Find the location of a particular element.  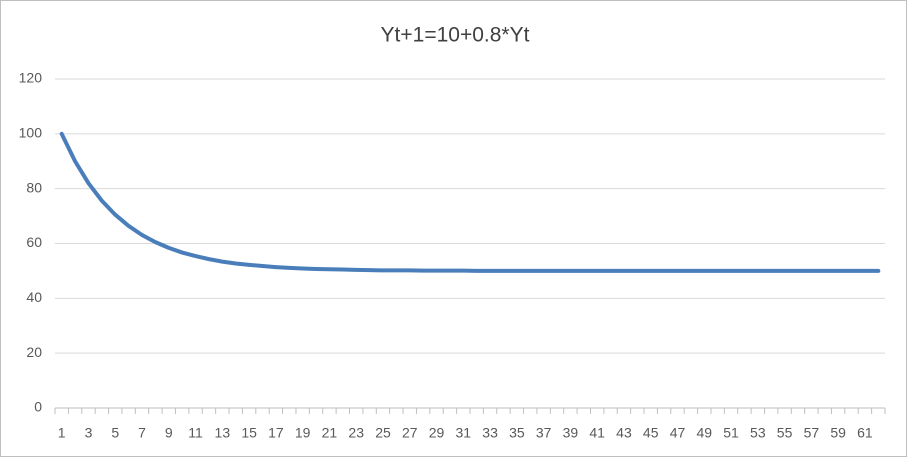

x-tick-label: 41 is located at coordinates (597, 433).